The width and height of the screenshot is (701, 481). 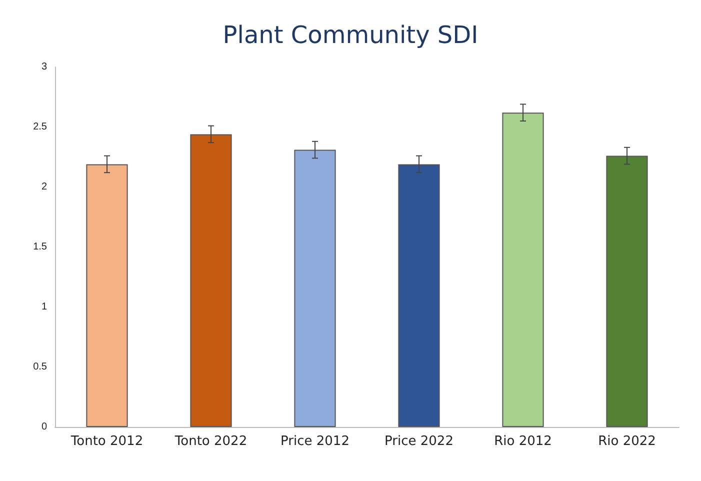 What do you see at coordinates (350, 35) in the screenshot?
I see `chart-title: Plant Community SDI` at bounding box center [350, 35].